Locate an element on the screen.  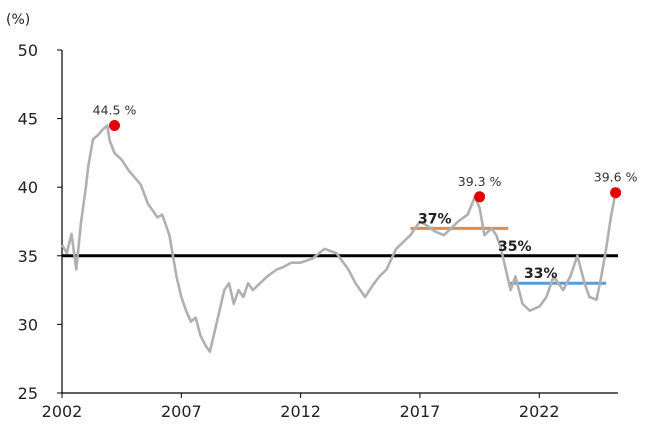
peak-label: 39.6 % is located at coordinates (616, 177).